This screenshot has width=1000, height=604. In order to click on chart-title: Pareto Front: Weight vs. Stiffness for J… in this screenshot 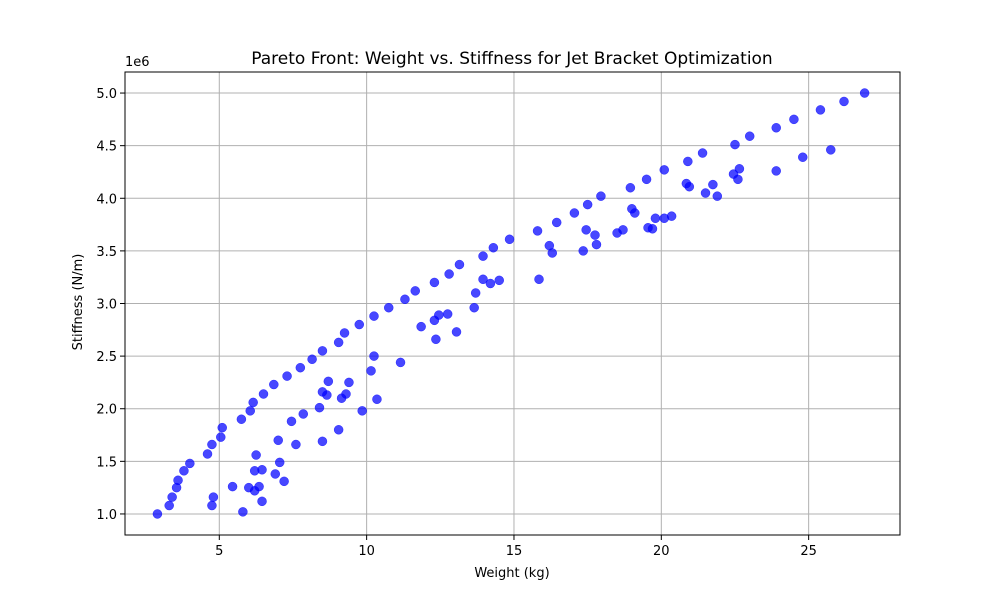, I will do `click(511, 59)`.